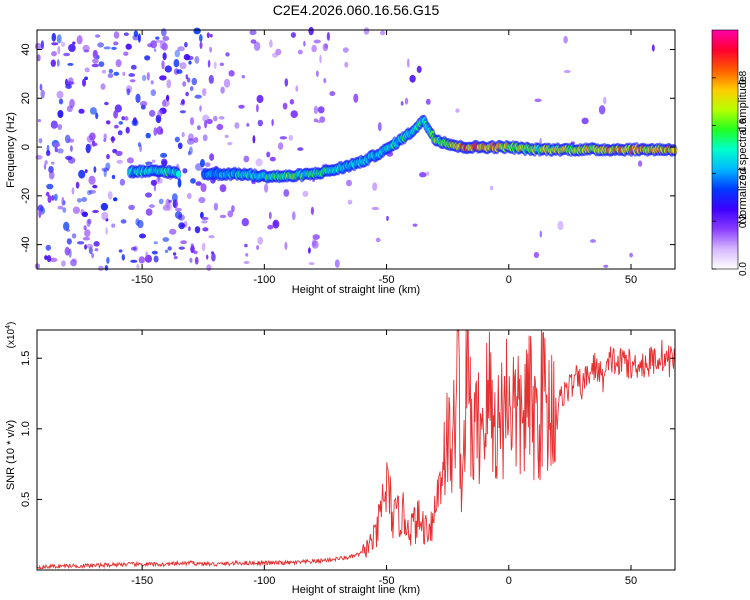 The width and height of the screenshot is (750, 600). What do you see at coordinates (387, 280) in the screenshot?
I see `x-tick-label: -50` at bounding box center [387, 280].